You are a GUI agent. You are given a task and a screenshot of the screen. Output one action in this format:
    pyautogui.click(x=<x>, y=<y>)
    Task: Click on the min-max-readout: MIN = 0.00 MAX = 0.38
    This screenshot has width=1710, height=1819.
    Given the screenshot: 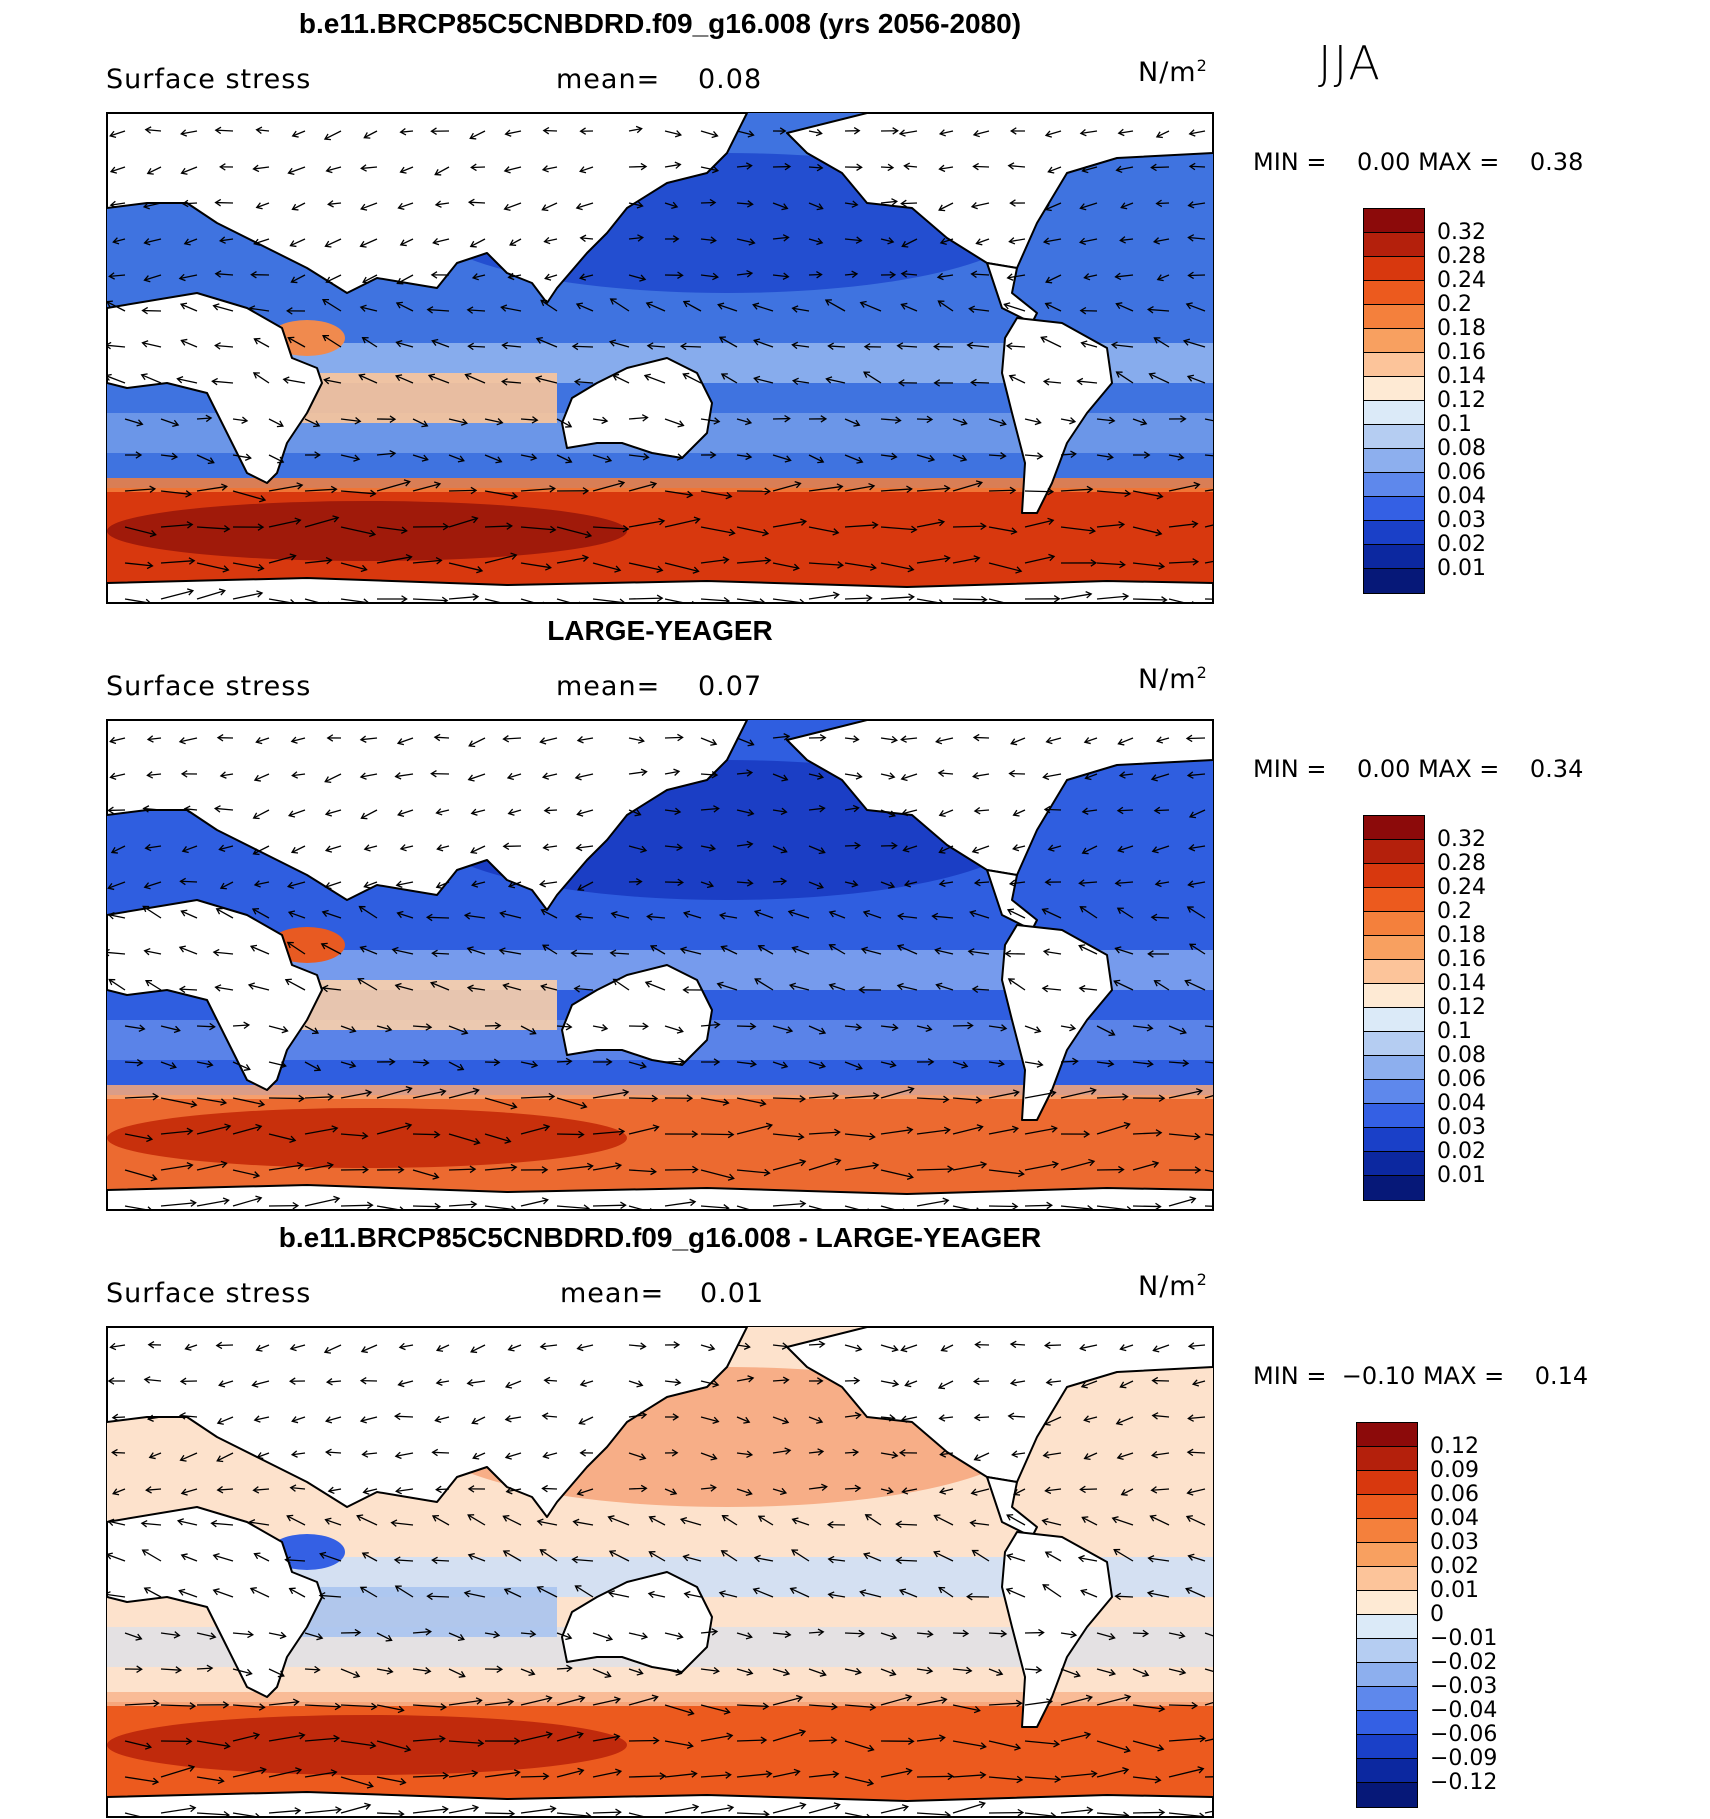 What is the action you would take?
    pyautogui.click(x=1418, y=162)
    